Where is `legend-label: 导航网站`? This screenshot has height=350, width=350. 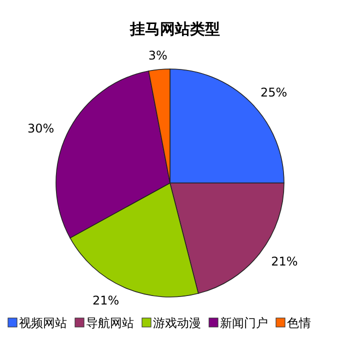 legend-label: 导航网站 is located at coordinates (110, 323).